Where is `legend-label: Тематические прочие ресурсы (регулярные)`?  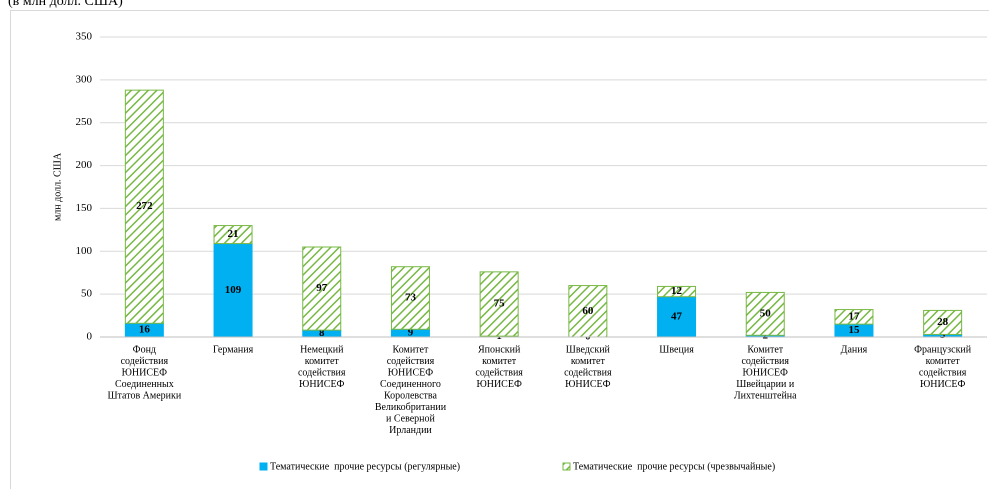
legend-label: Тематические прочие ресурсы (регулярные) is located at coordinates (365, 466).